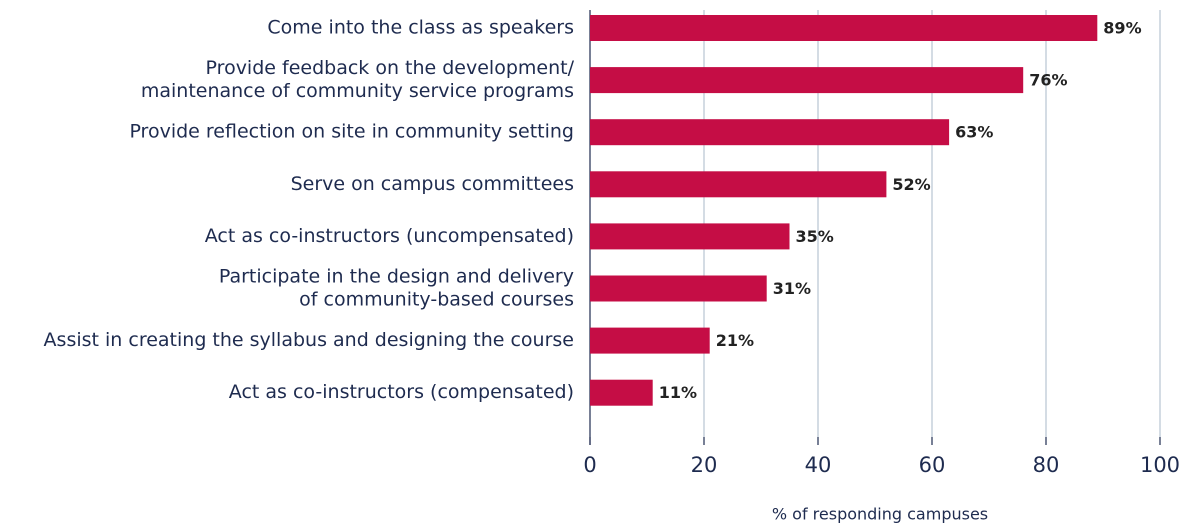  I want to click on category-label: Come into the class as speakers, so click(420, 28).